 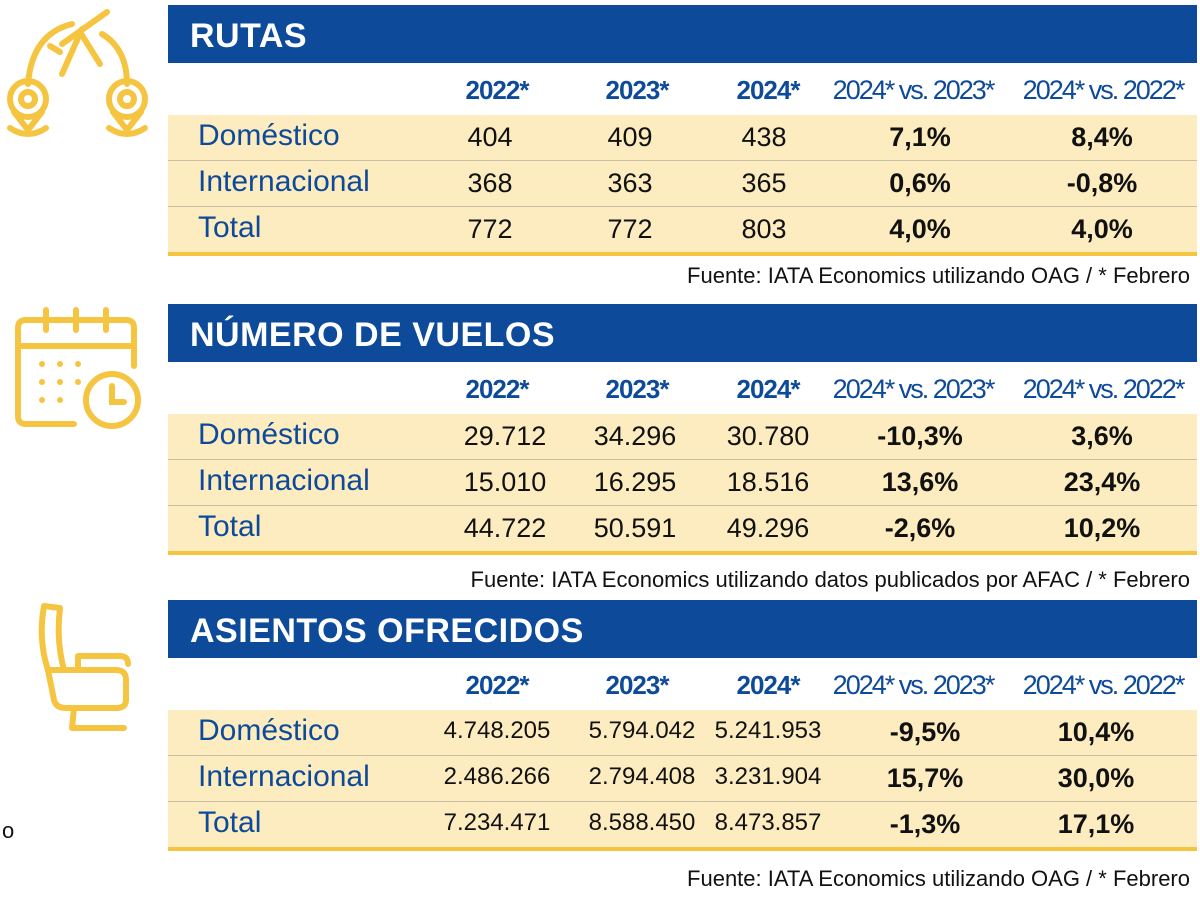 I want to click on cell: -0,8%, so click(x=1102, y=183).